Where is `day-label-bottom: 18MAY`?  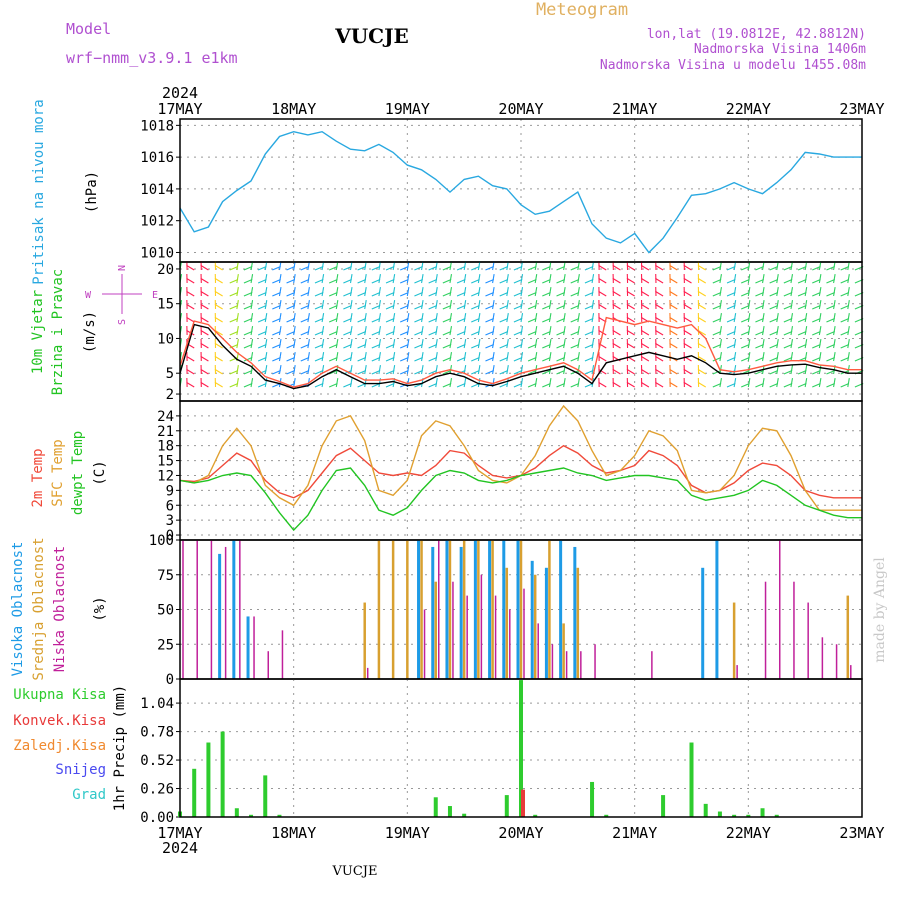
day-label-bottom: 18MAY is located at coordinates (293, 833).